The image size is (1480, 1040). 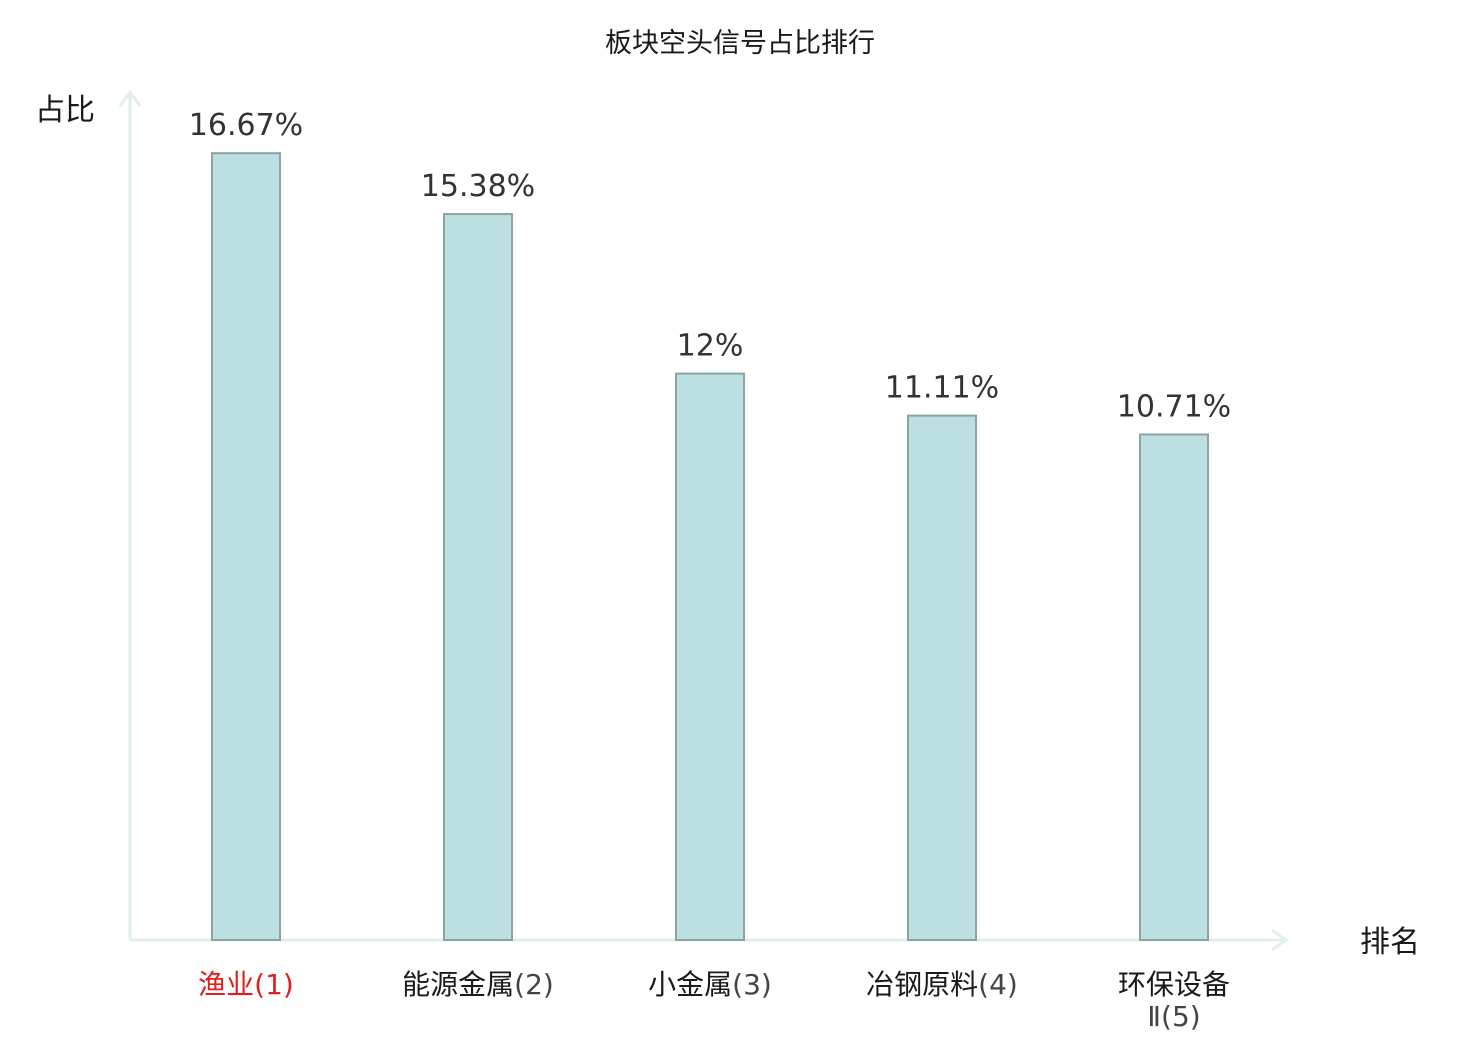 I want to click on y-axis-arrow, so click(x=130, y=98).